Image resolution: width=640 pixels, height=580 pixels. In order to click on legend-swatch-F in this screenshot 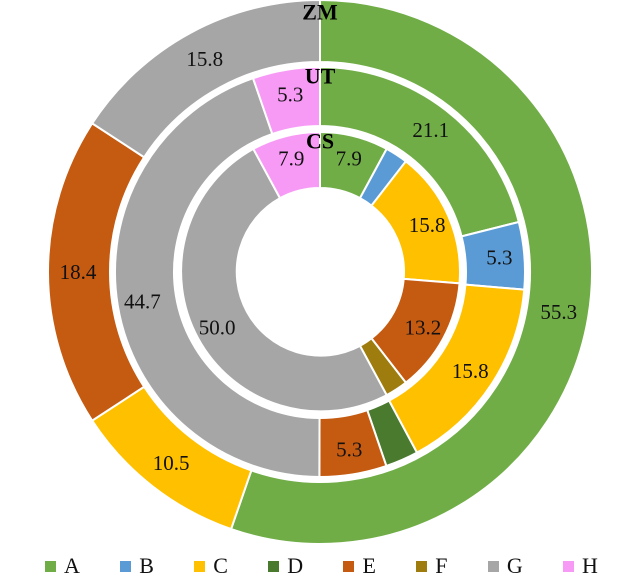, I will do `click(422, 566)`.